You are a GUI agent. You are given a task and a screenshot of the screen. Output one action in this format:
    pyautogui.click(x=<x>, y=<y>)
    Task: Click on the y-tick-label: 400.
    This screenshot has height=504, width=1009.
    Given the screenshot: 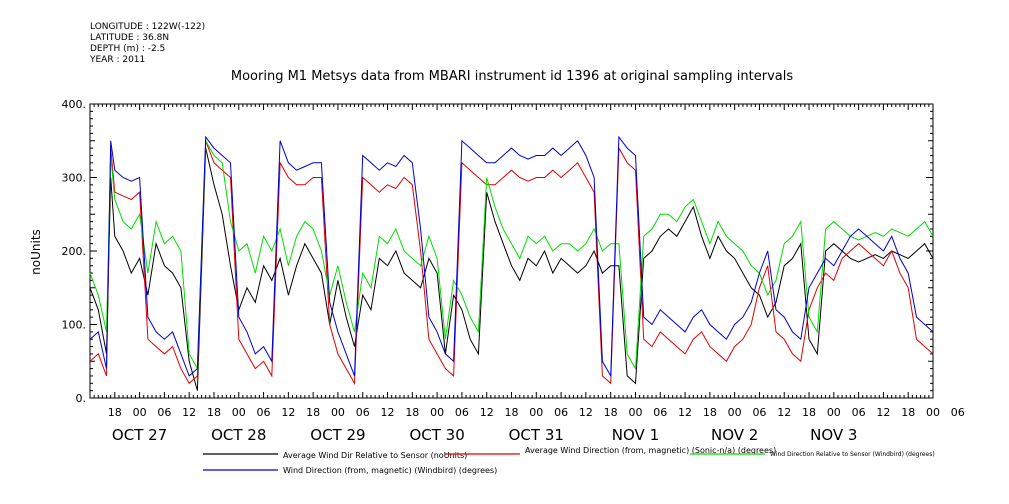 What is the action you would take?
    pyautogui.click(x=74, y=104)
    